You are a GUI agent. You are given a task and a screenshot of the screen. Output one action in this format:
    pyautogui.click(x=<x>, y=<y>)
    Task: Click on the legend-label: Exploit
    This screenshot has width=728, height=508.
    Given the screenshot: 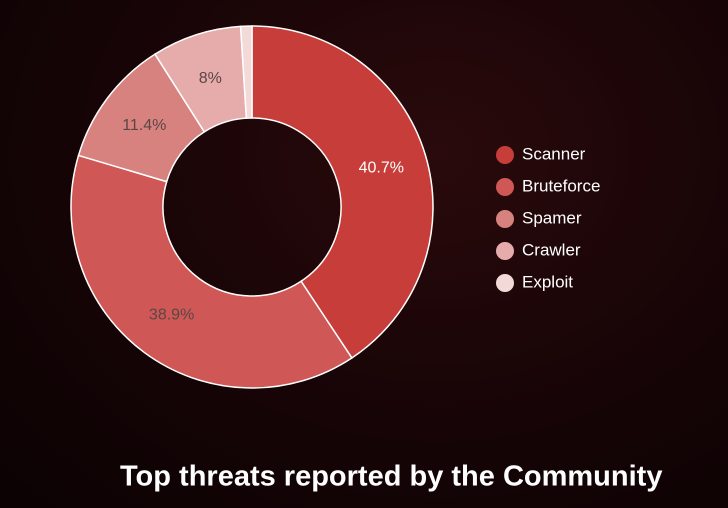 What is the action you would take?
    pyautogui.click(x=547, y=281)
    